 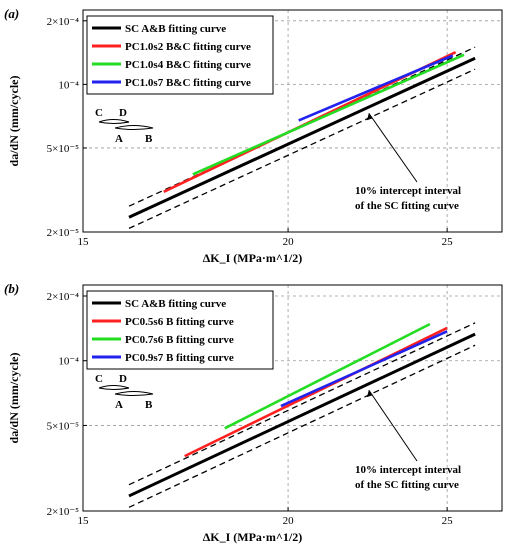 What do you see at coordinates (11, 288) in the screenshot?
I see `panel-label: (b)` at bounding box center [11, 288].